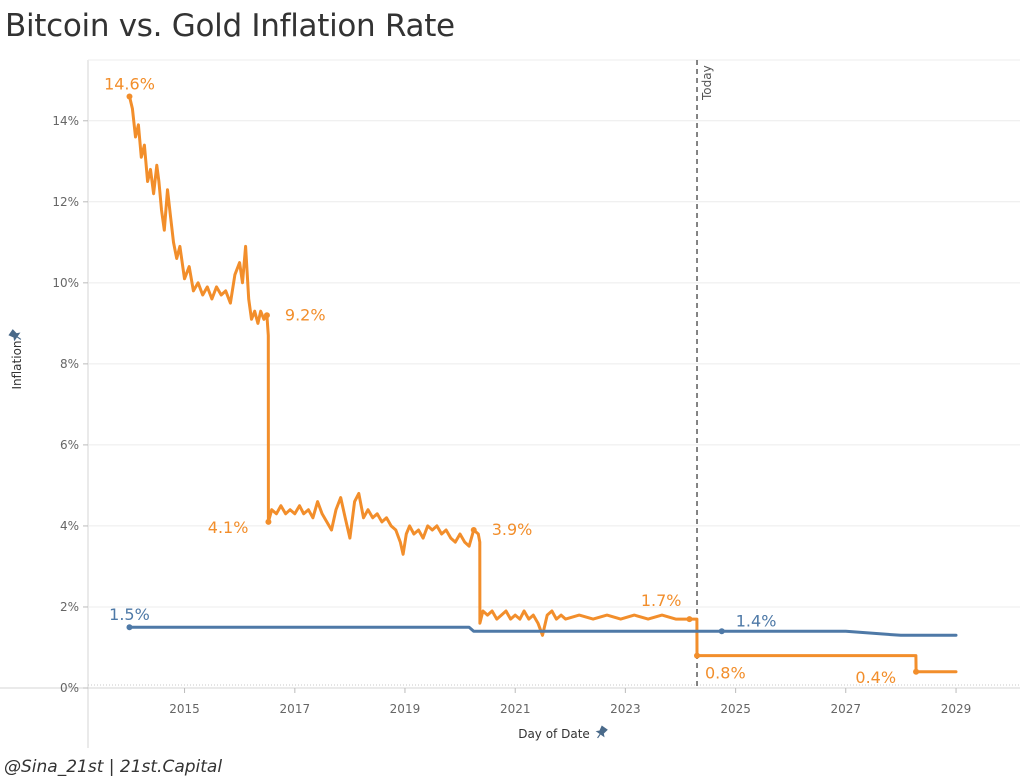  Describe the element at coordinates (69, 688) in the screenshot. I see `y-tick-label: 0%` at that location.